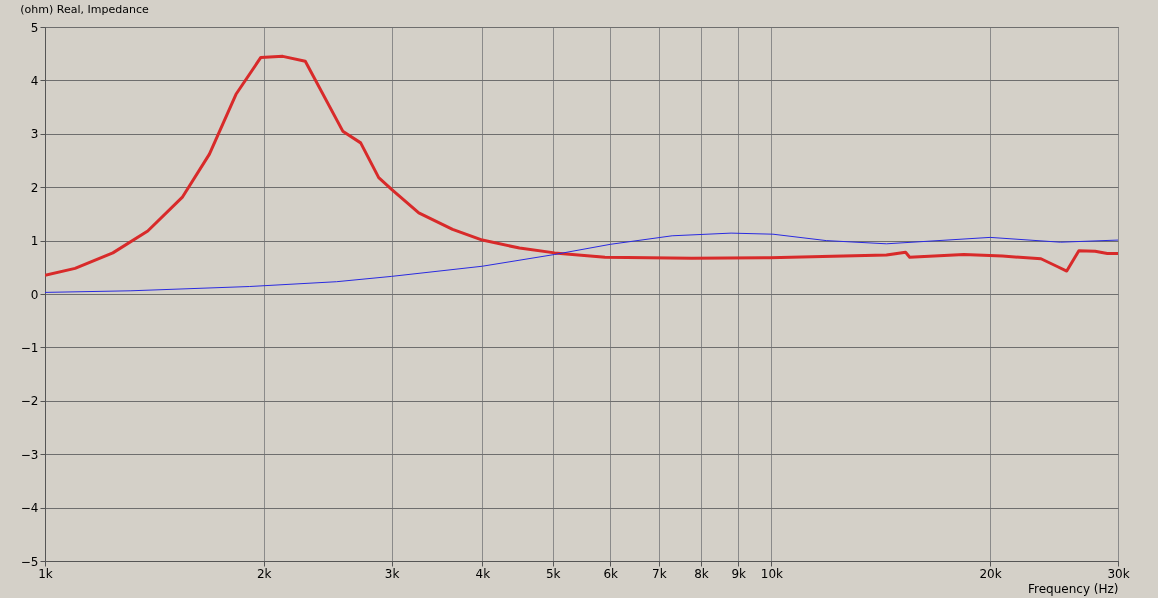  Describe the element at coordinates (29, 347) in the screenshot. I see `y-tick-label: −1` at that location.